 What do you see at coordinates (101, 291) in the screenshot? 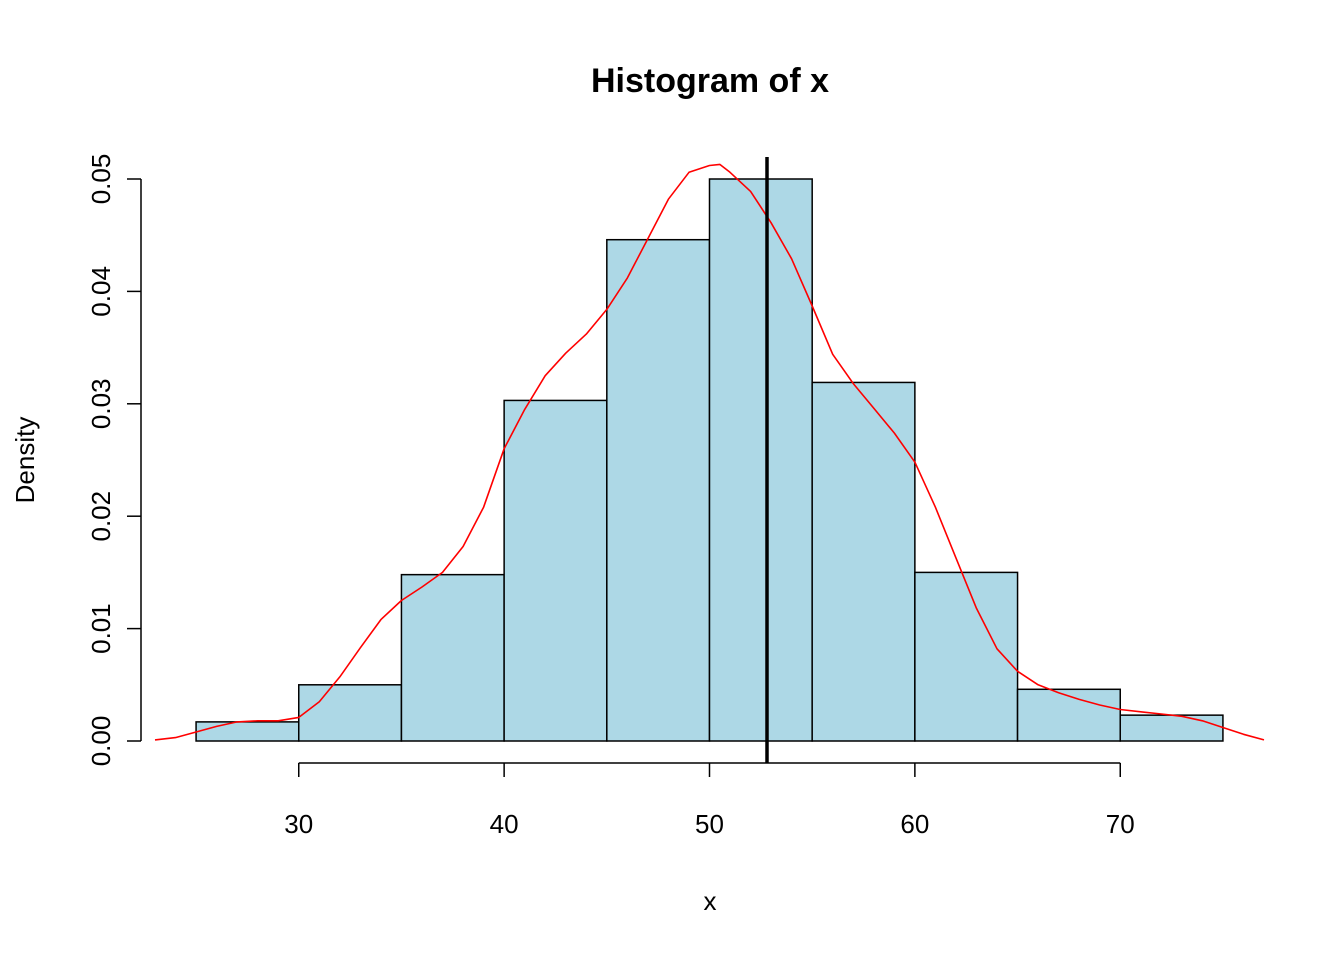
I see `y-tick-label-4: 0.04` at bounding box center [101, 291].